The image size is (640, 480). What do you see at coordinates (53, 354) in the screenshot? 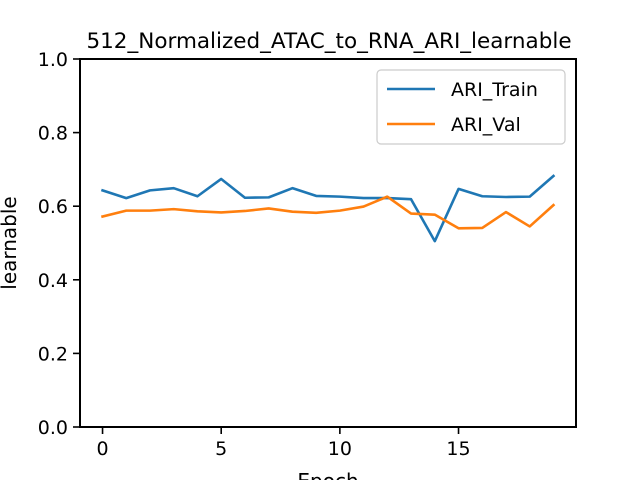
I see `y-tick-label: 0.2` at bounding box center [53, 354].